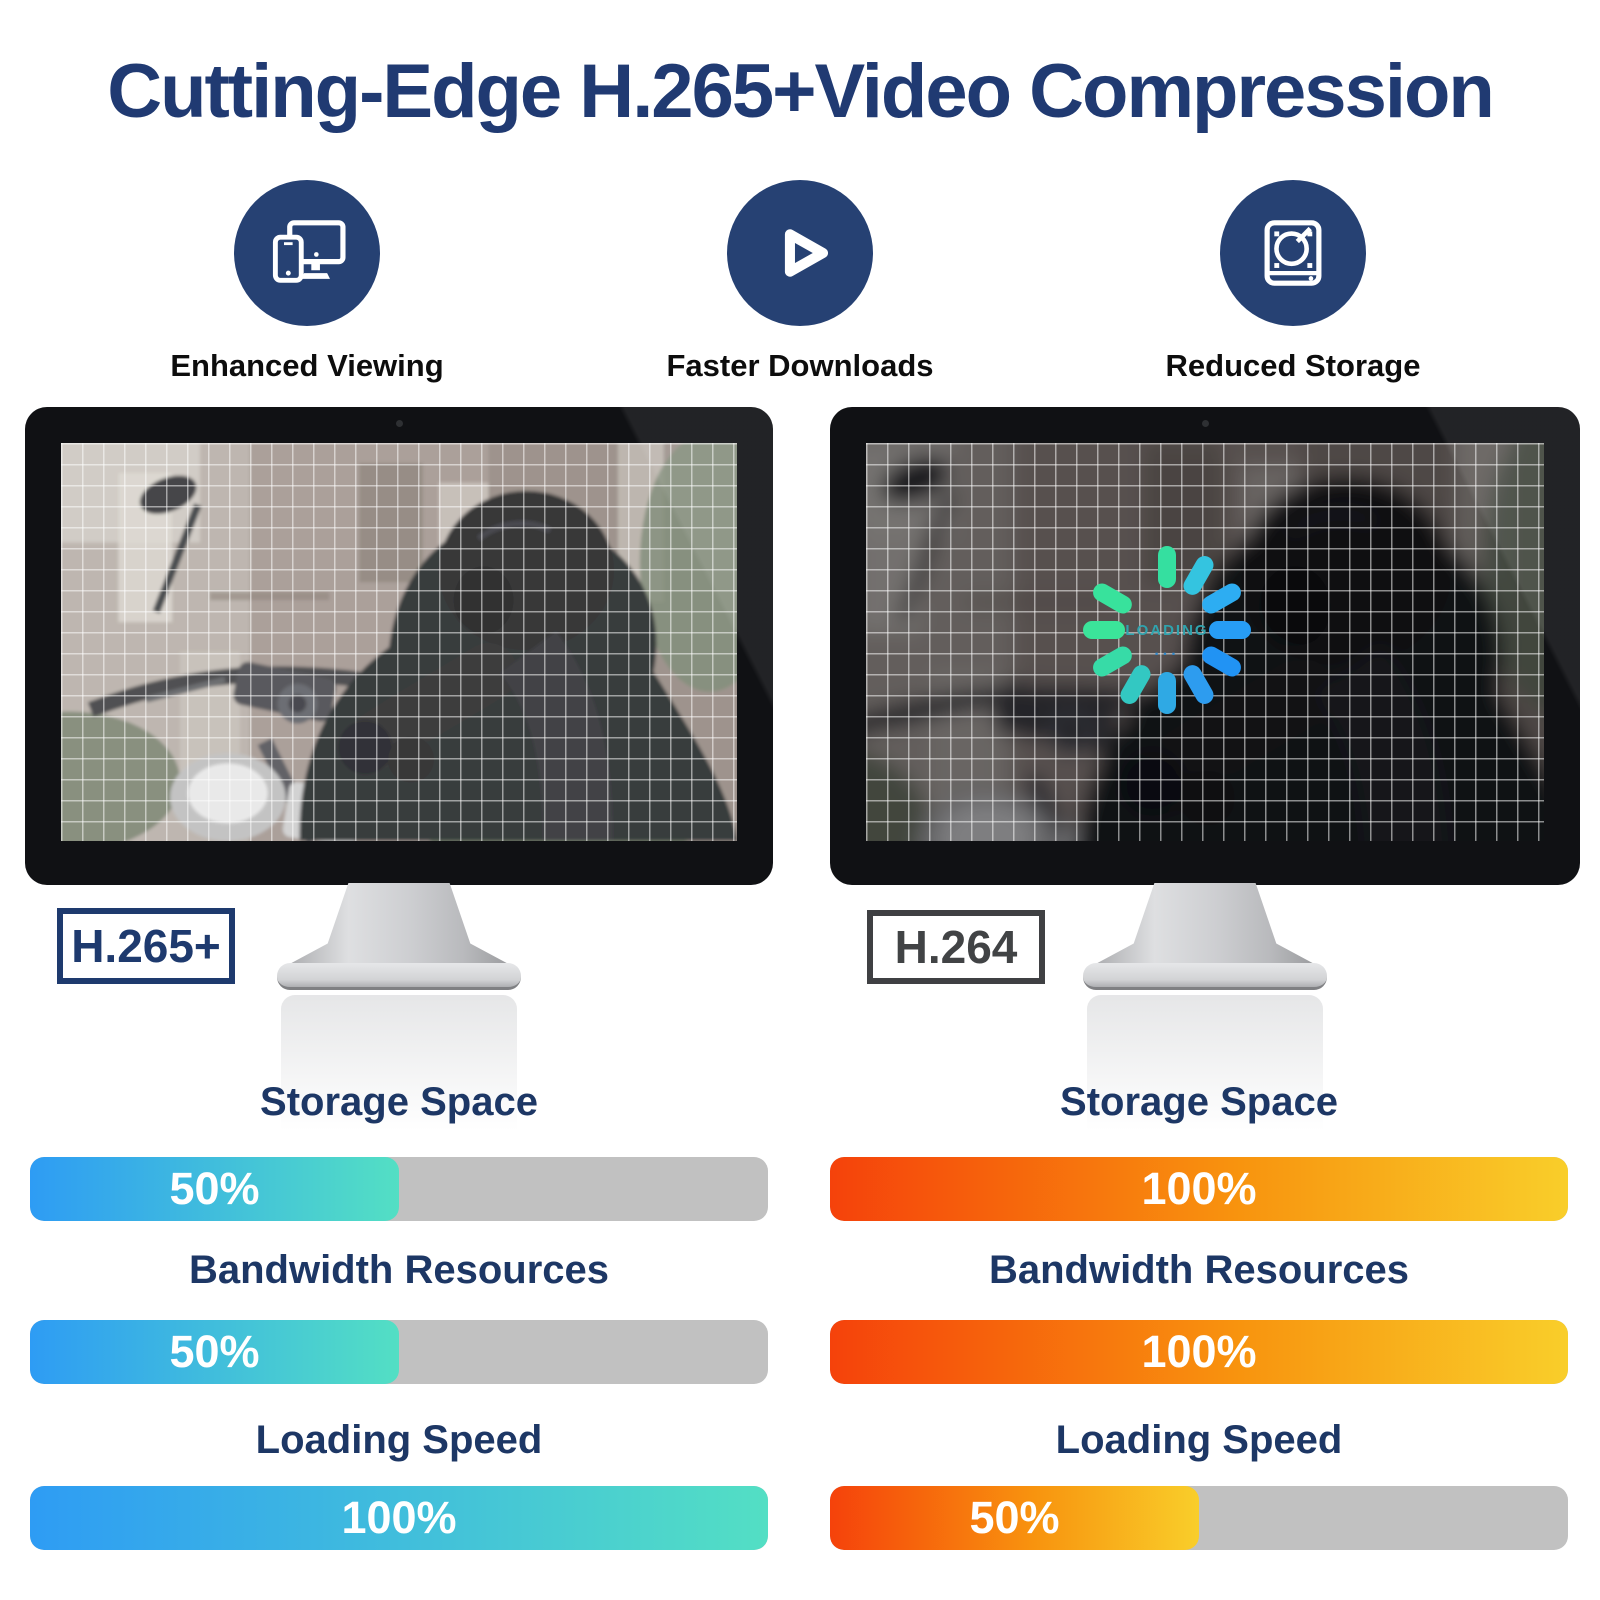  What do you see at coordinates (146, 946) in the screenshot?
I see `codec-badge-h265: H.265+` at bounding box center [146, 946].